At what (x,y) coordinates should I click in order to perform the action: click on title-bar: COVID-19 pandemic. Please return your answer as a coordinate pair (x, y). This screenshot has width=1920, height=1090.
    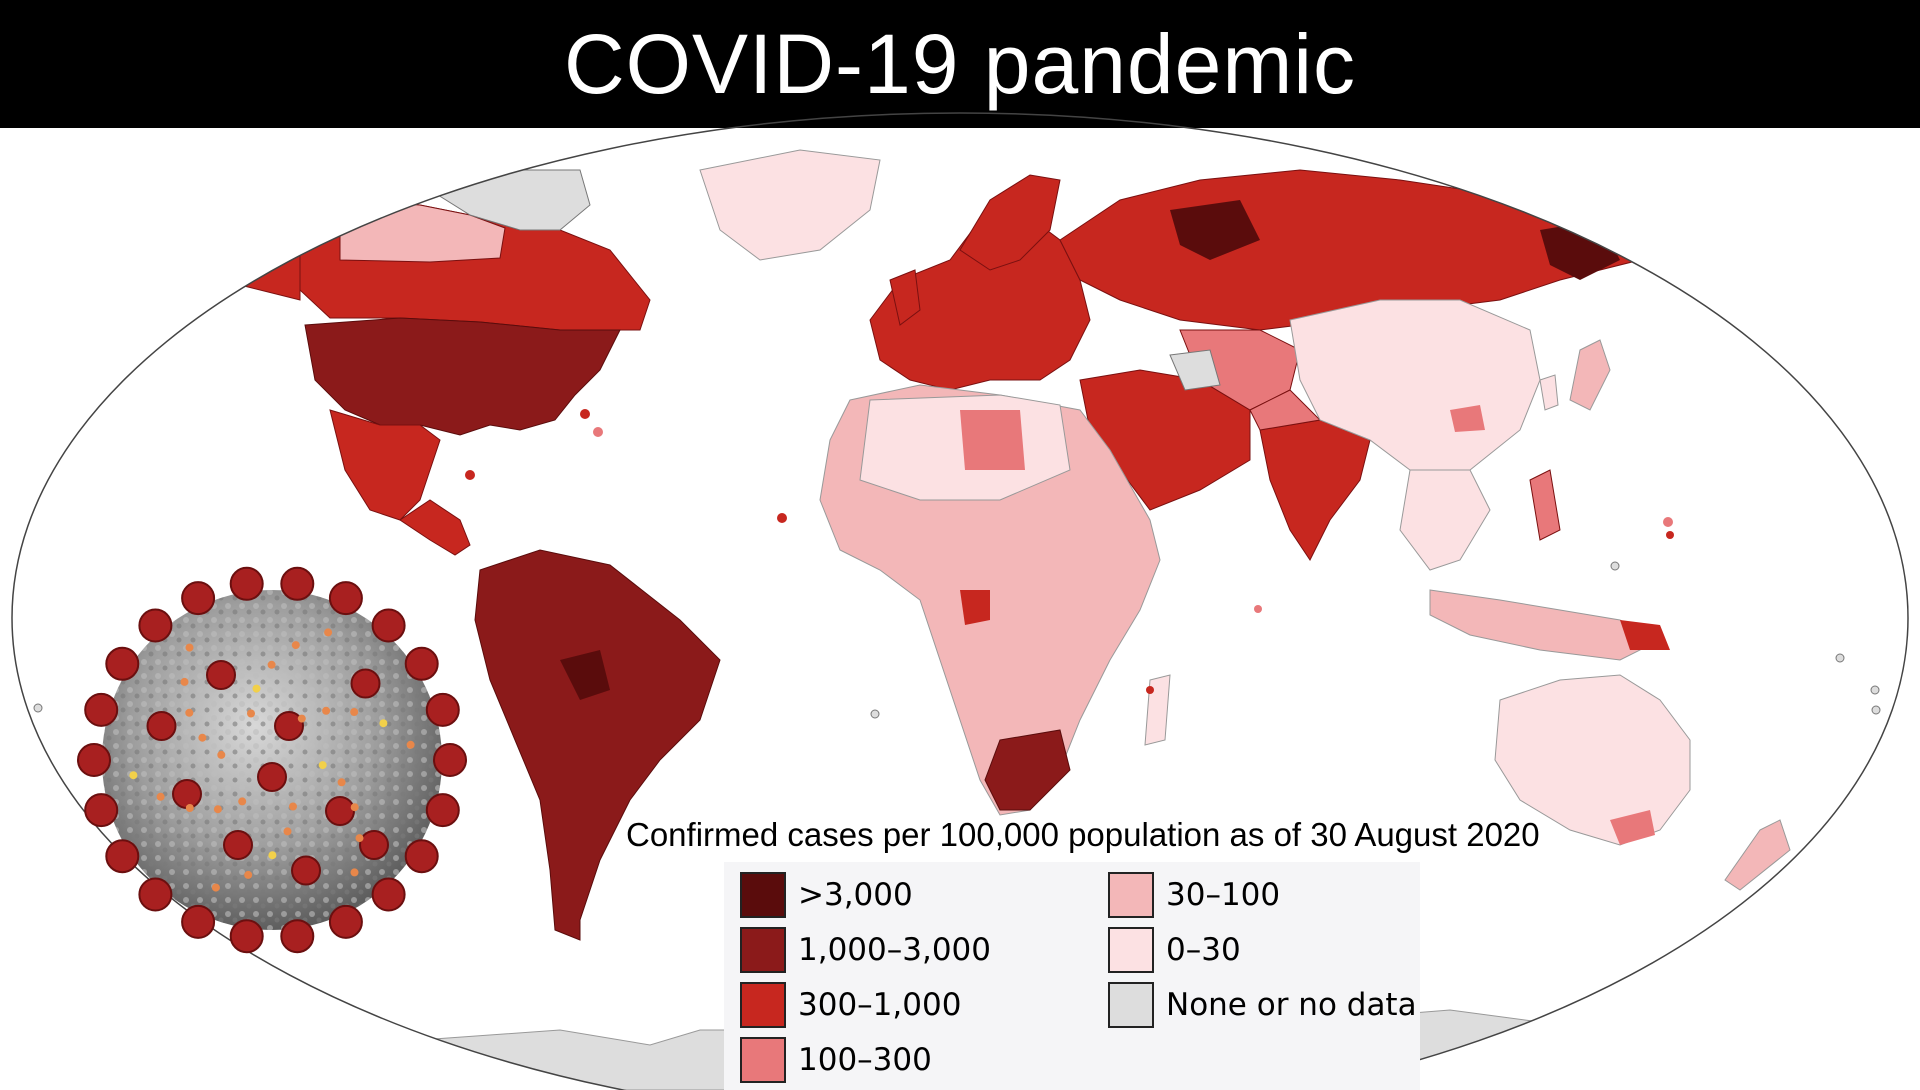
    Looking at the image, I should click on (960, 64).